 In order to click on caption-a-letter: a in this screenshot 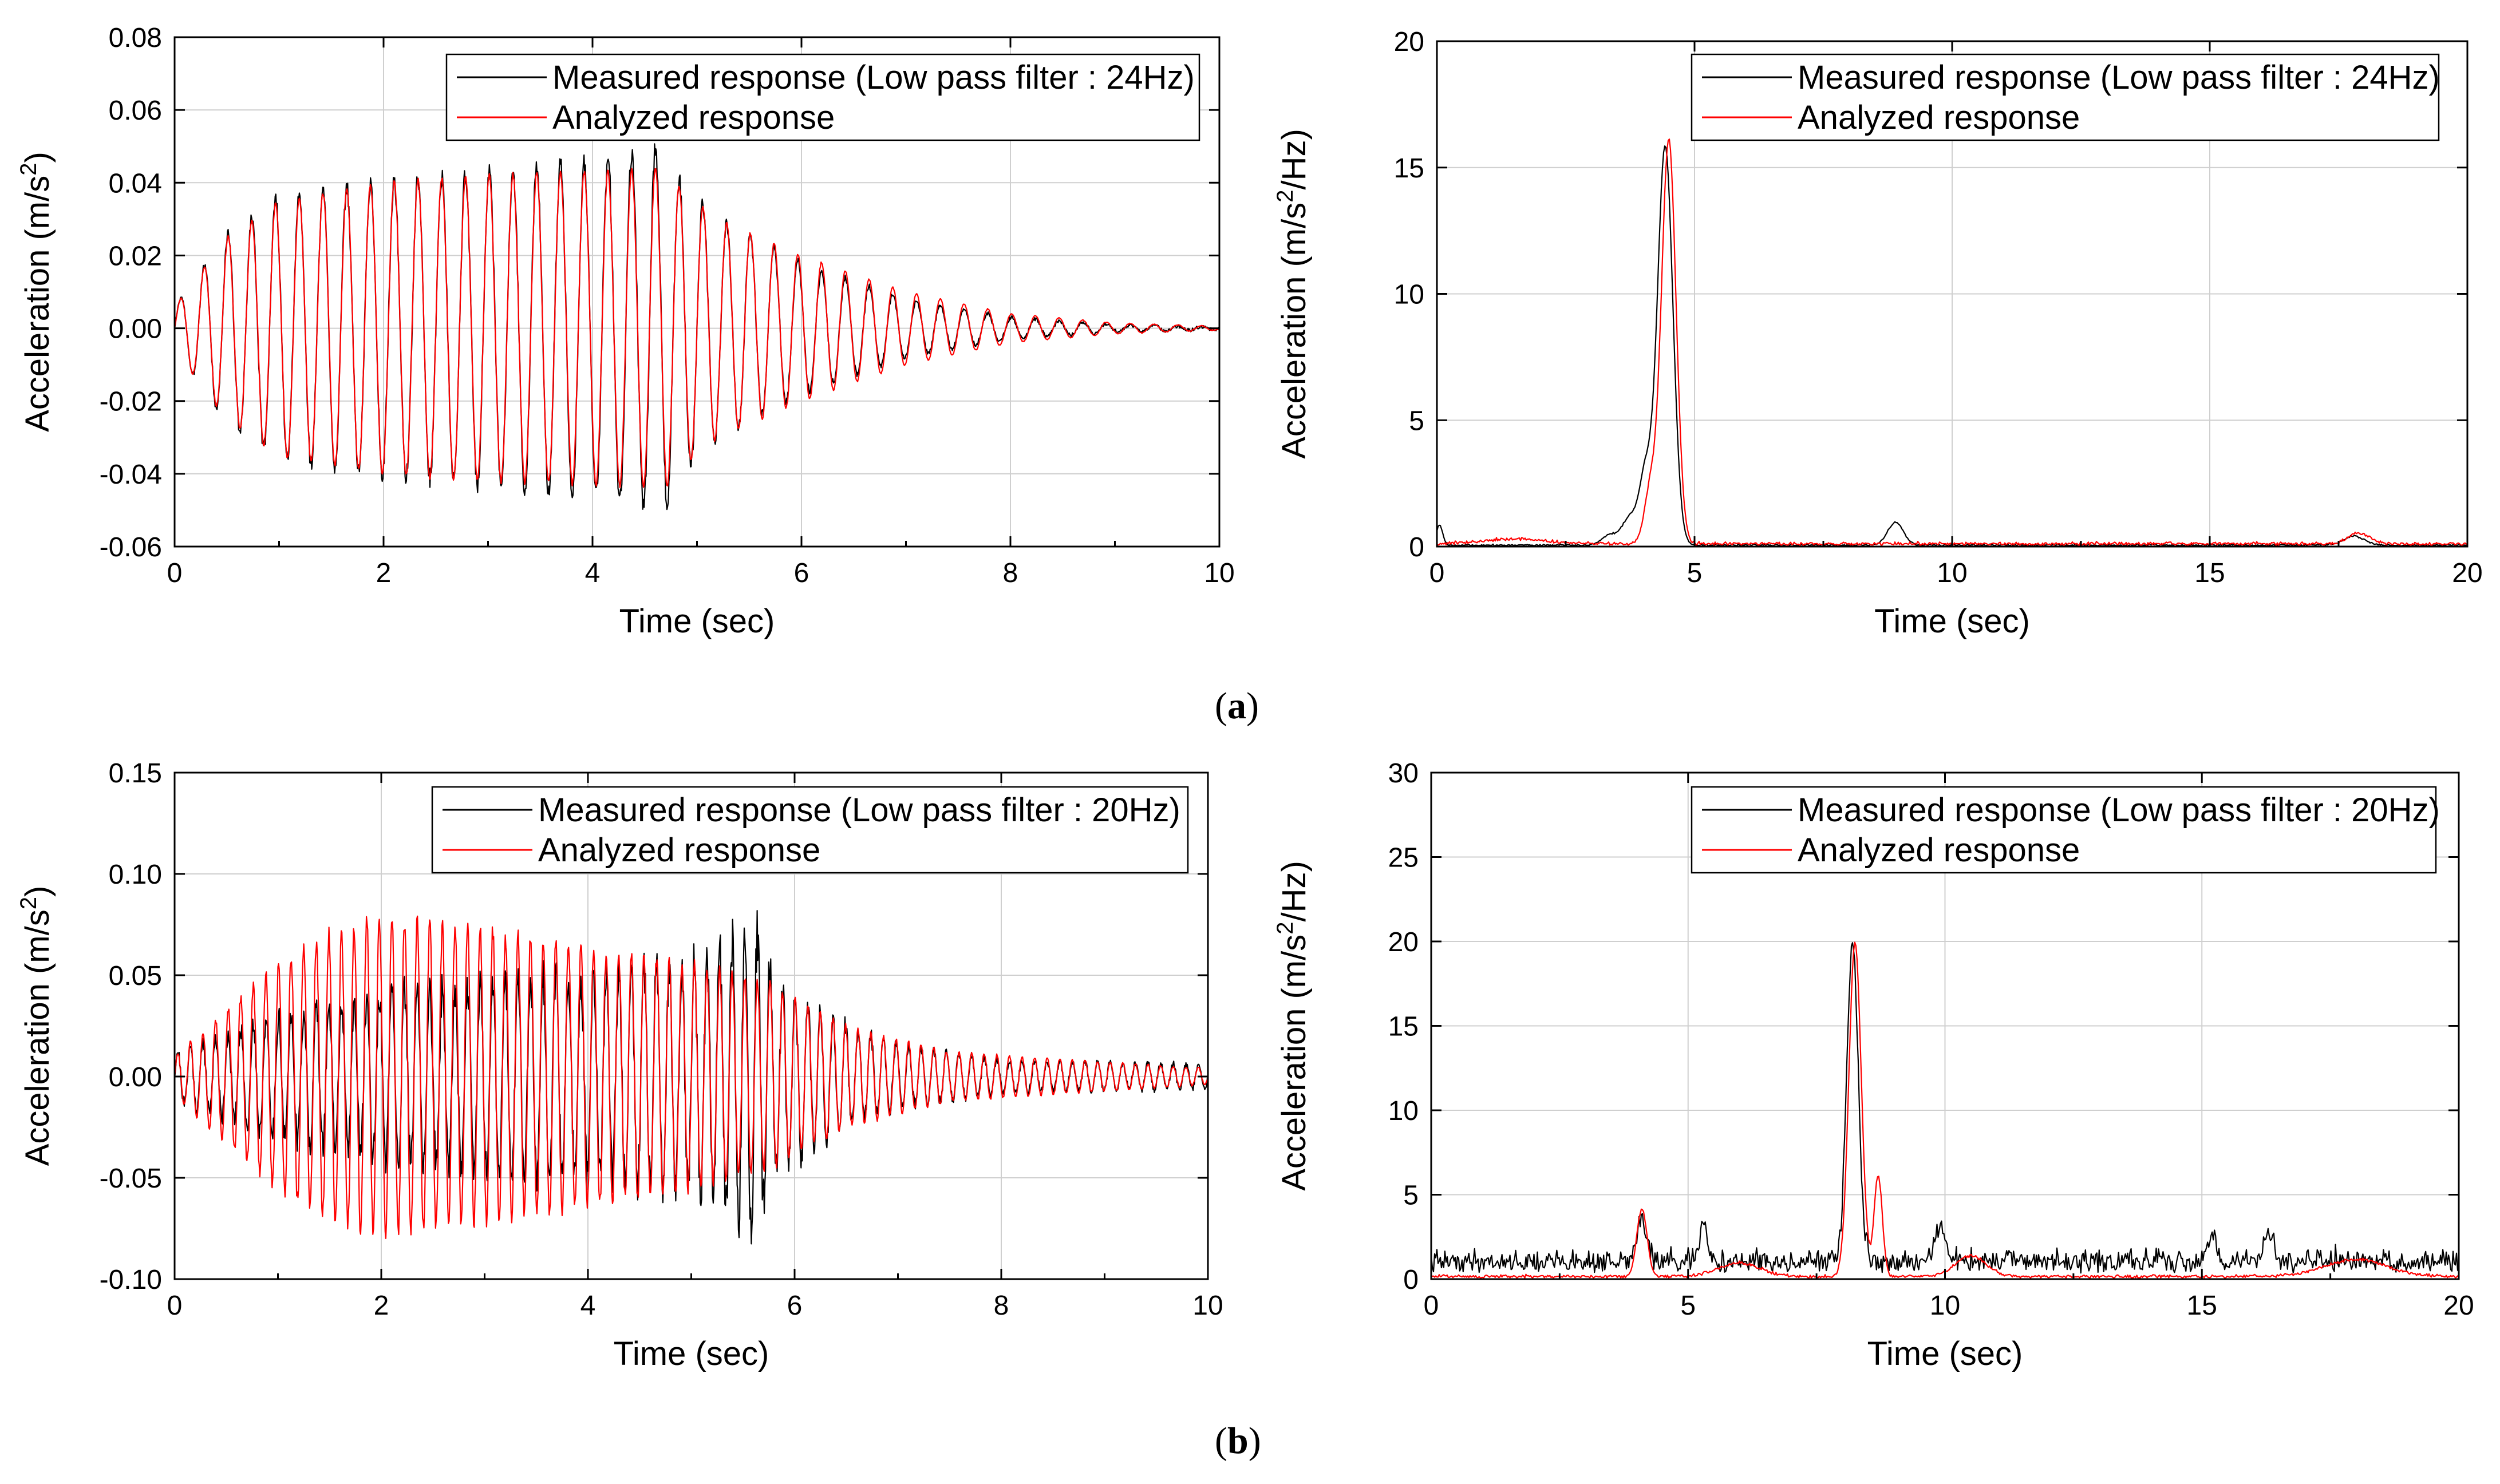, I will do `click(1237, 706)`.